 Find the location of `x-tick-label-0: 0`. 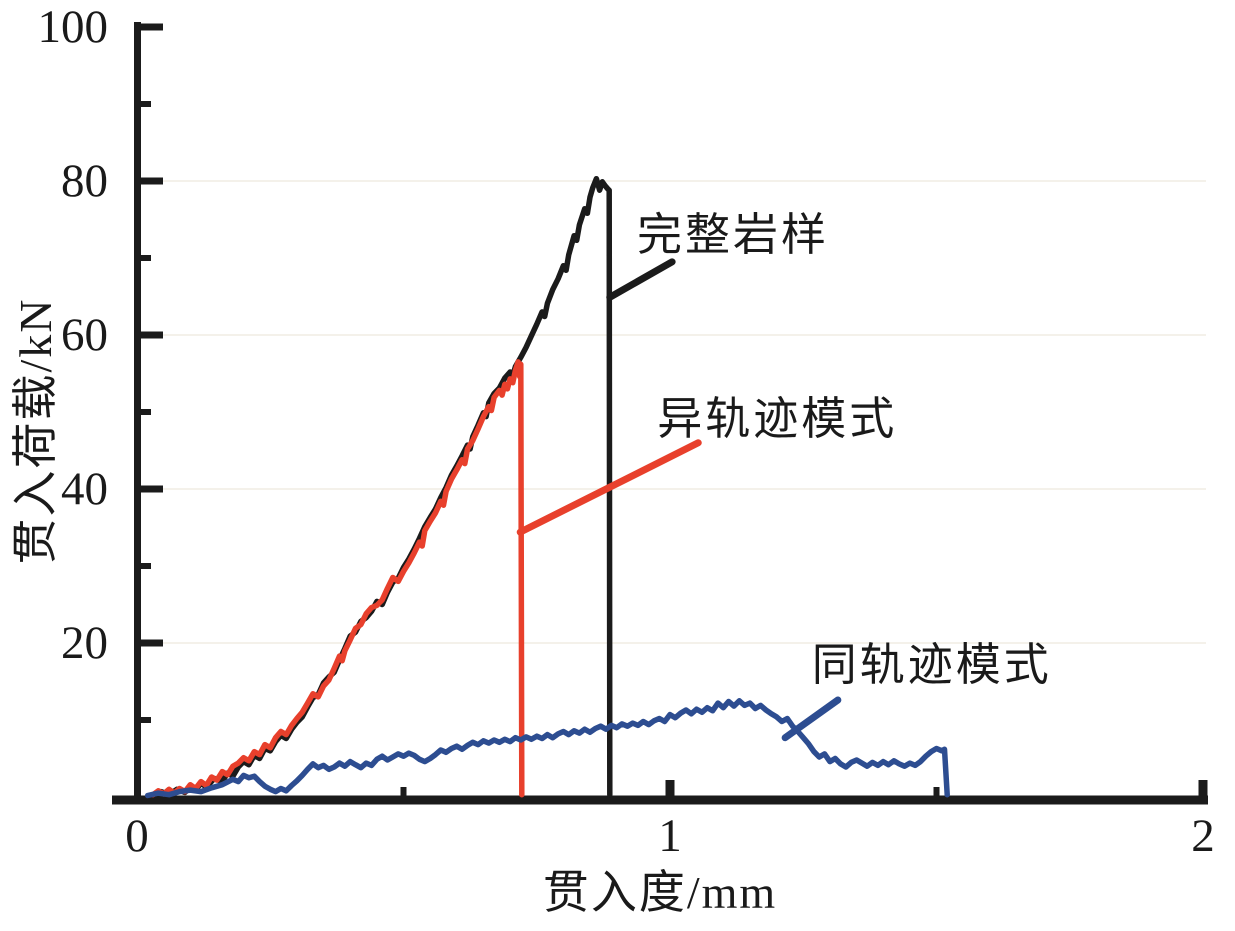

x-tick-label-0: 0 is located at coordinates (137, 836).